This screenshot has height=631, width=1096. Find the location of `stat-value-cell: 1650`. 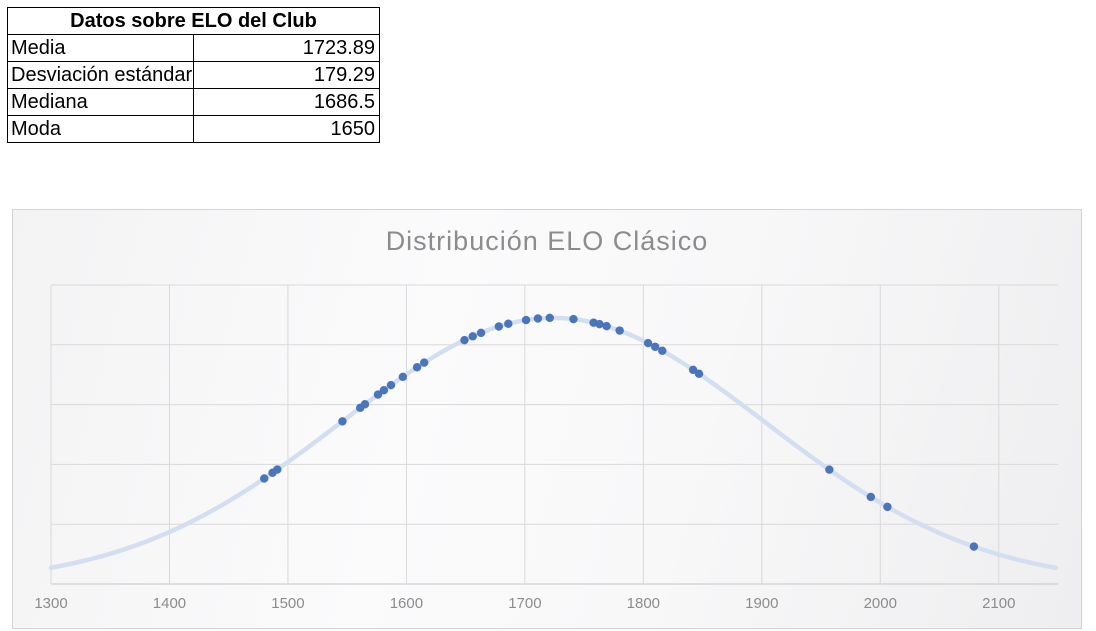

stat-value-cell: 1650 is located at coordinates (286, 129).